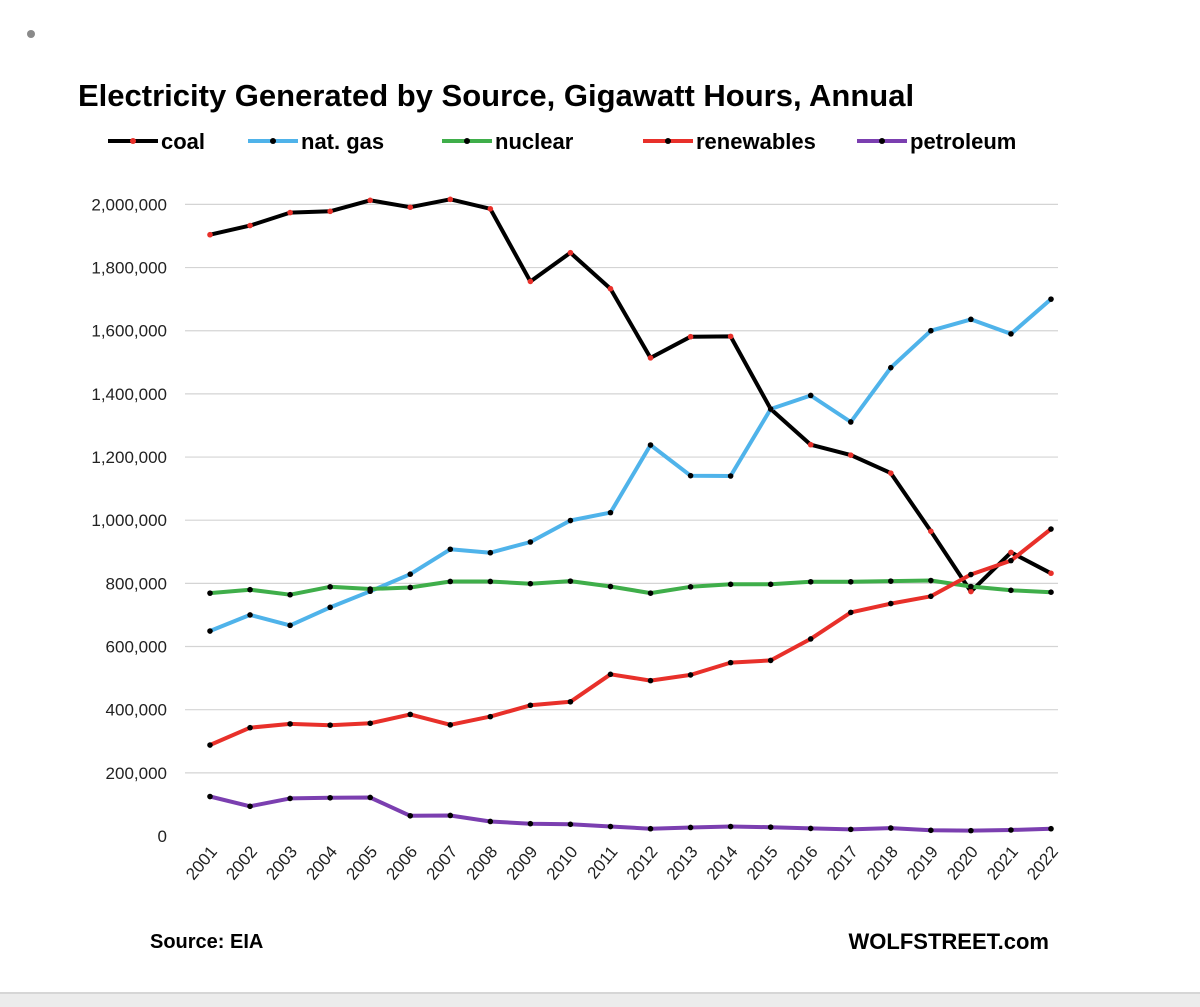  Describe the element at coordinates (281, 862) in the screenshot. I see `x-tick-label: 2003` at that location.